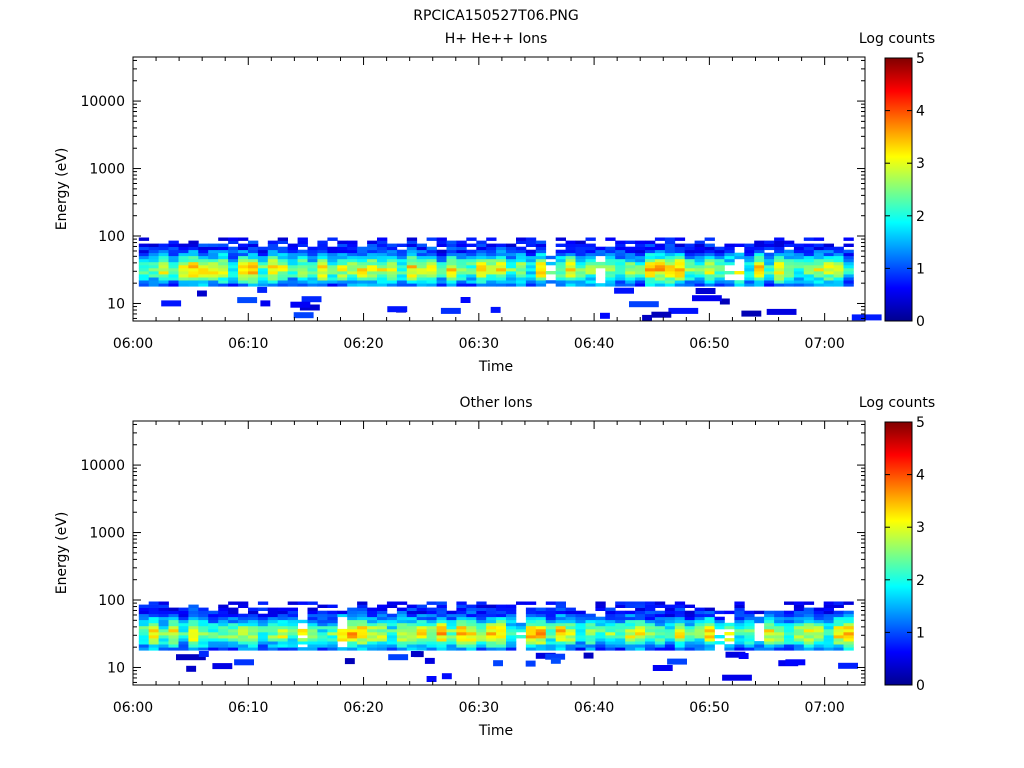 Image resolution: width=1024 pixels, height=768 pixels. What do you see at coordinates (107, 534) in the screenshot?
I see `y-tick-label: 1000` at bounding box center [107, 534].